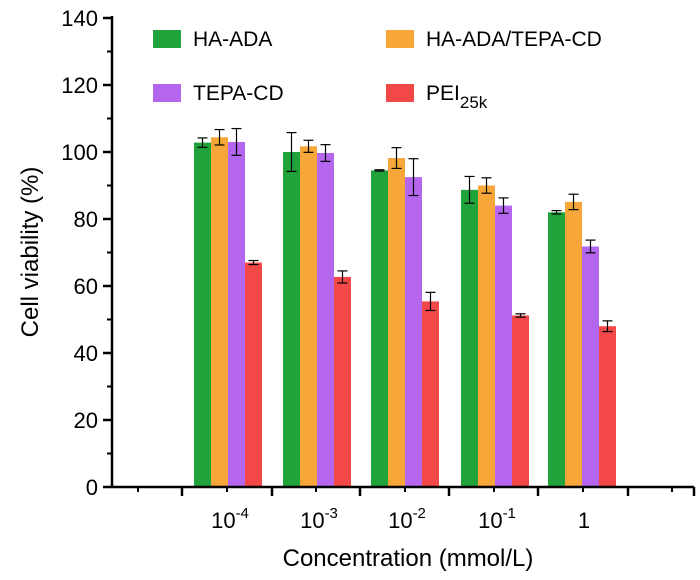  Describe the element at coordinates (377, 70) in the screenshot. I see `legend: HA-ADA HA-ADA/TEPA-CD TEPA-CD PEI25k` at that location.